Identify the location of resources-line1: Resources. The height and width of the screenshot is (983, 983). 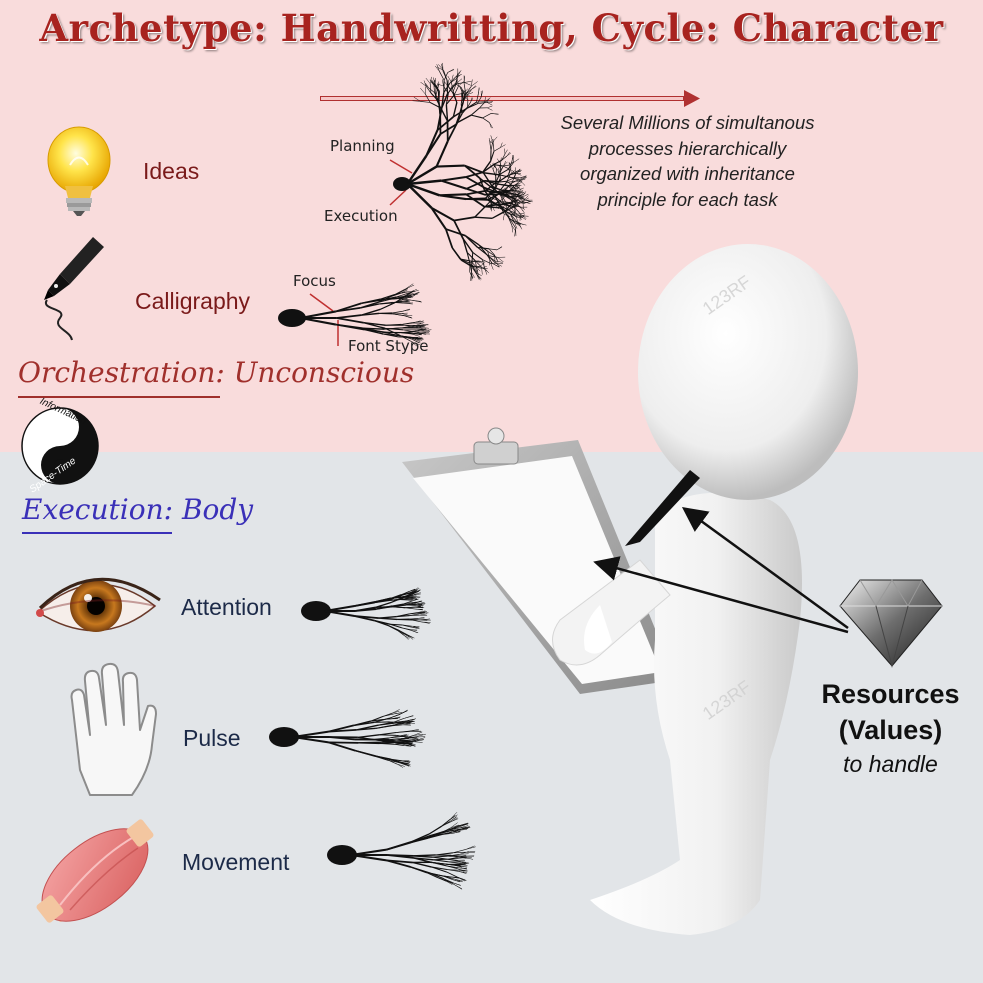
(890, 694).